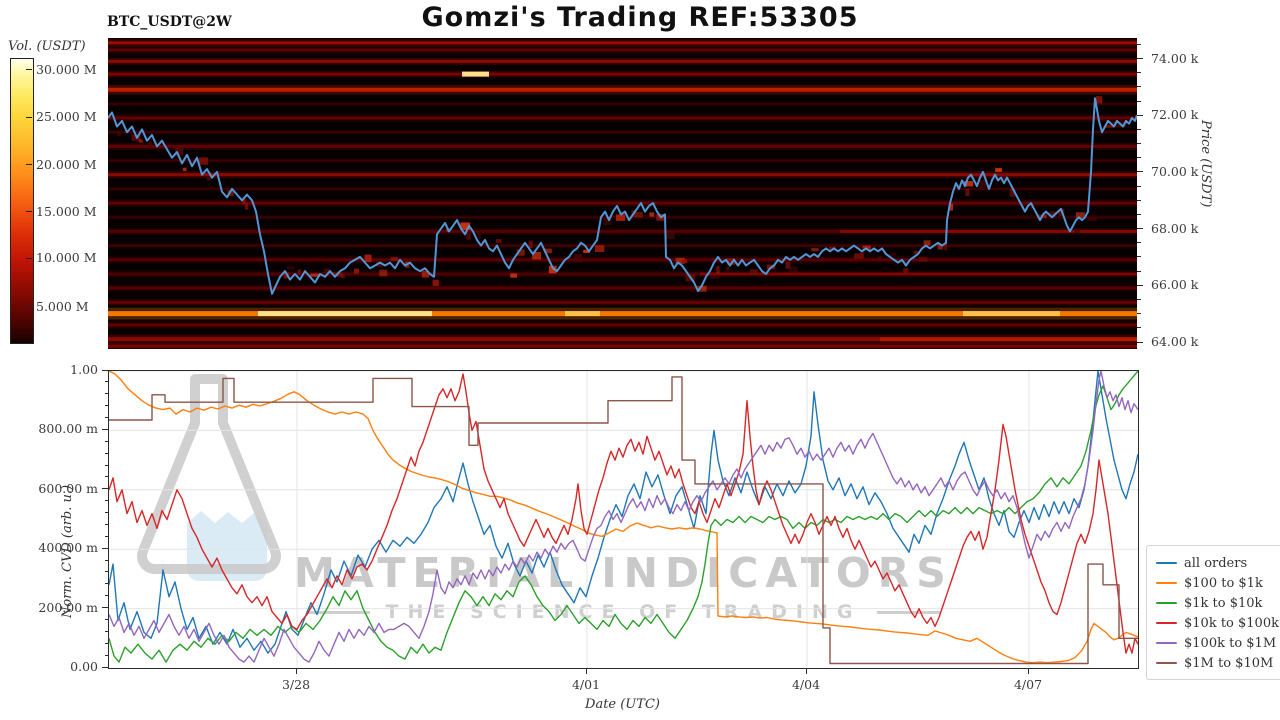 Image resolution: width=1280 pixels, height=720 pixels. Describe the element at coordinates (1175, 341) in the screenshot. I see `price-tick-label: 64.00 k` at that location.